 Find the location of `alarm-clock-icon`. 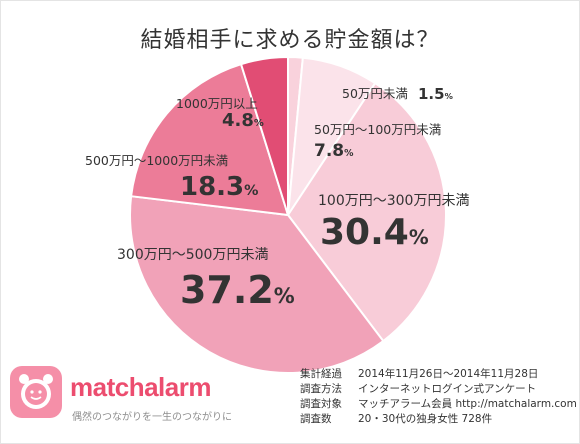

alarm-clock-icon is located at coordinates (36, 392).